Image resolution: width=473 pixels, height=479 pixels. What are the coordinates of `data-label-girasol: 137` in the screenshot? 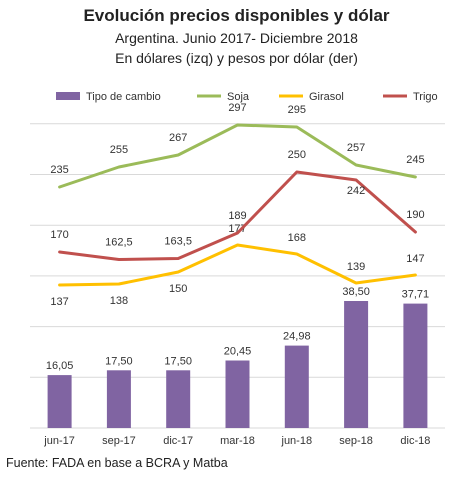 It's located at (59, 302).